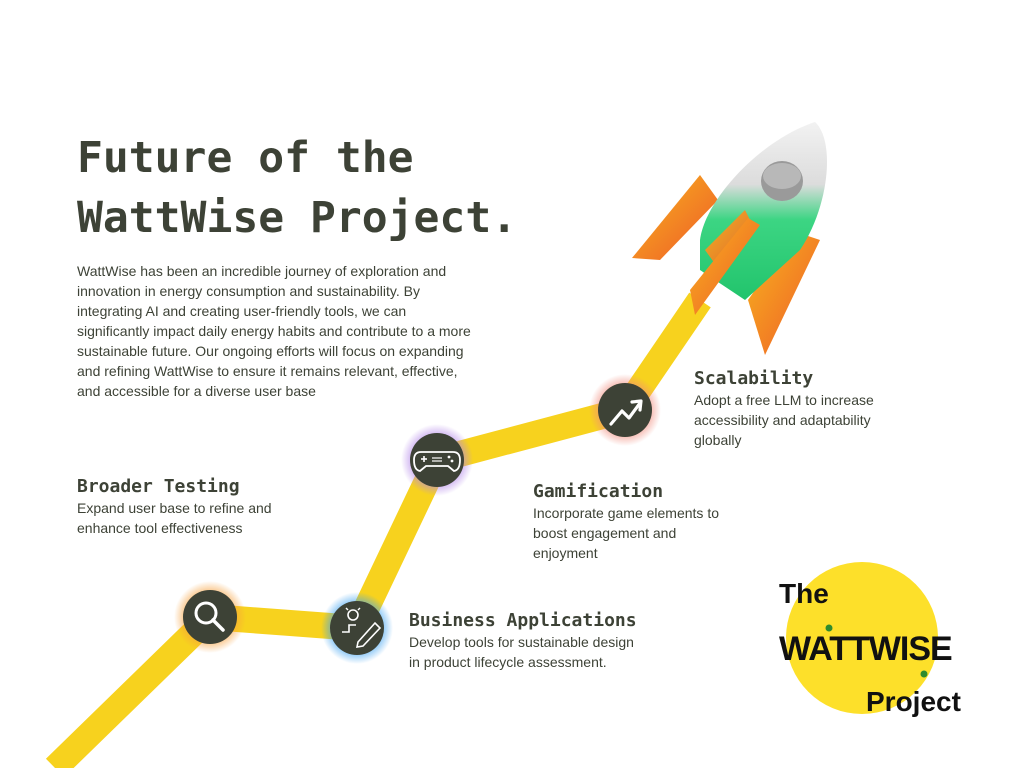  I want to click on marker-gamification, so click(437, 460).